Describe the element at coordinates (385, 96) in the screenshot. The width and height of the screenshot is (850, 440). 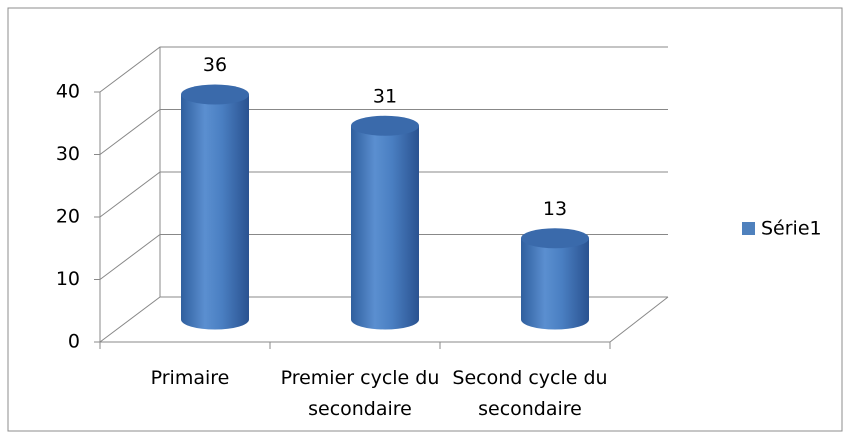
I see `data-label: 31` at that location.